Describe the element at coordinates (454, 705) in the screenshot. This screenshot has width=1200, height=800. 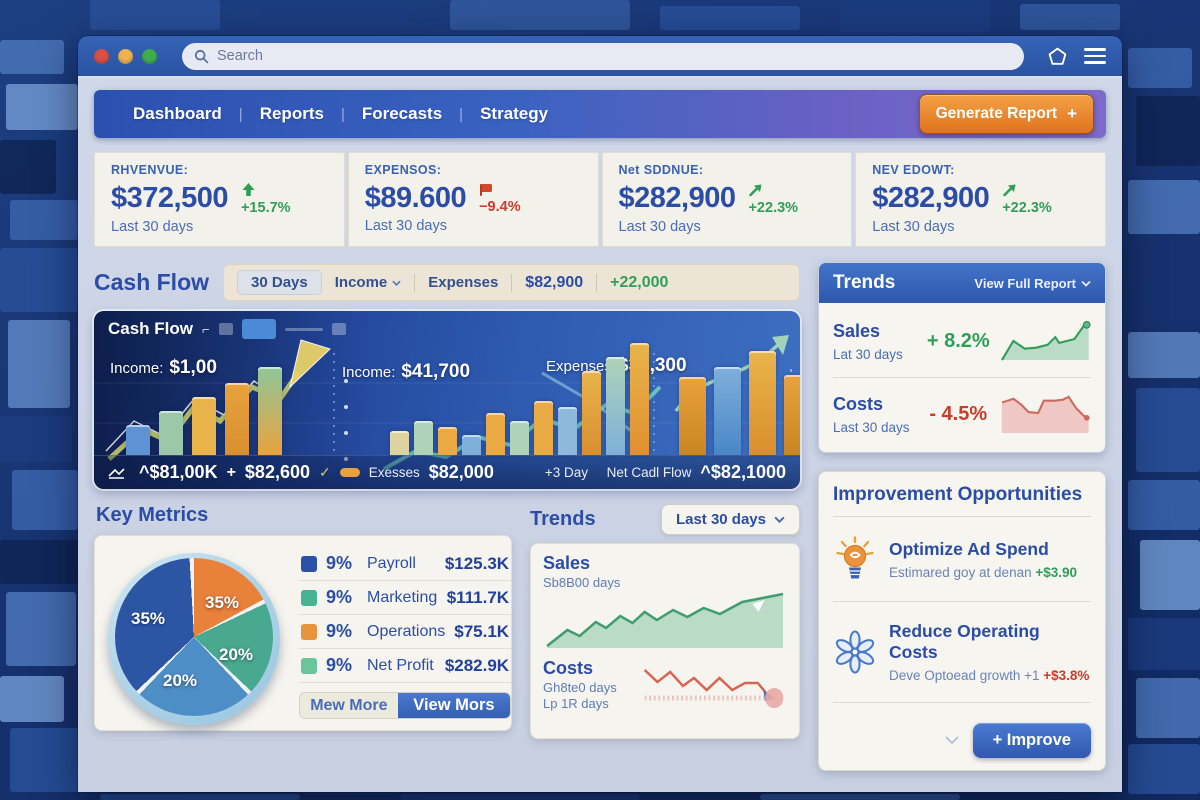
I see `view-more-primary-button: View Mors` at that location.